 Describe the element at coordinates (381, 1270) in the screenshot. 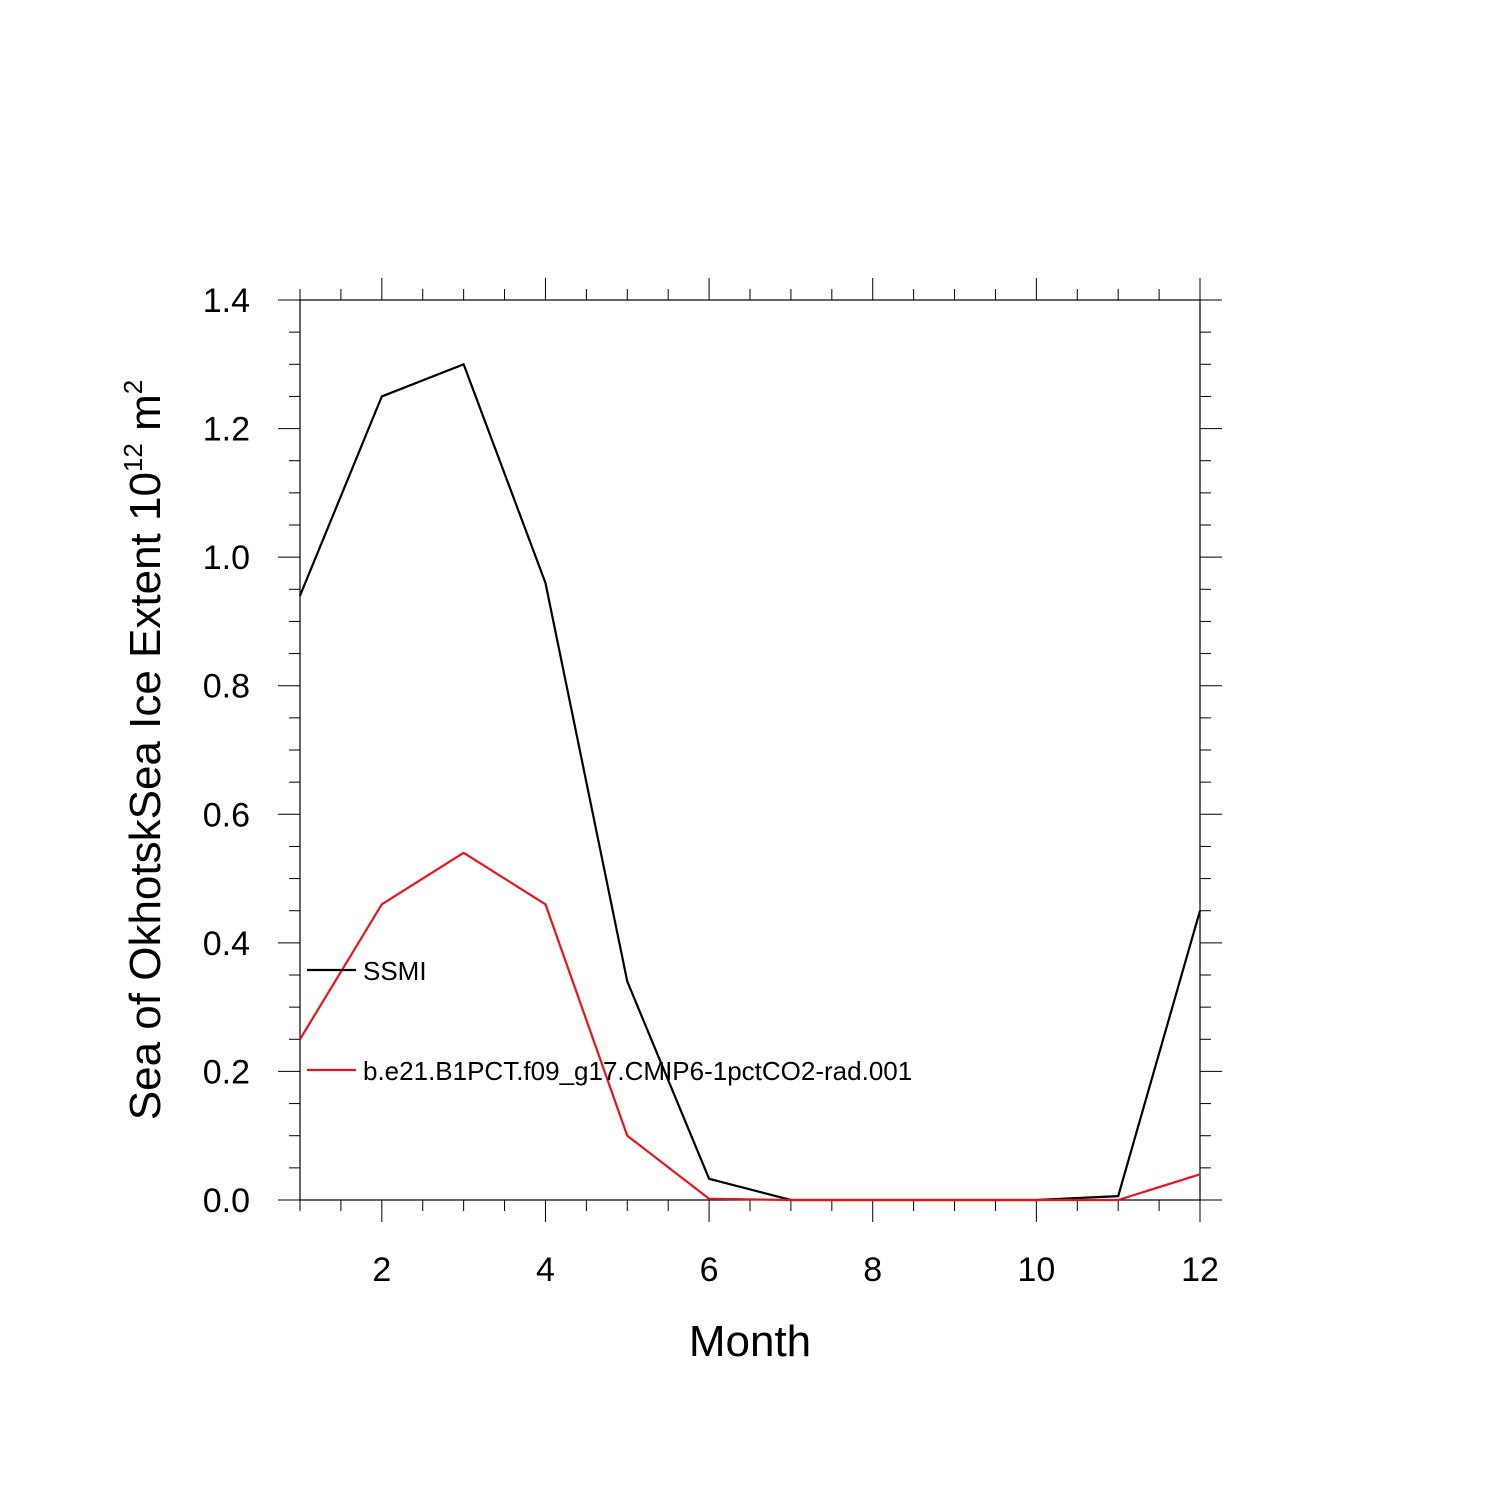

I see `x-tick-label: 2` at that location.